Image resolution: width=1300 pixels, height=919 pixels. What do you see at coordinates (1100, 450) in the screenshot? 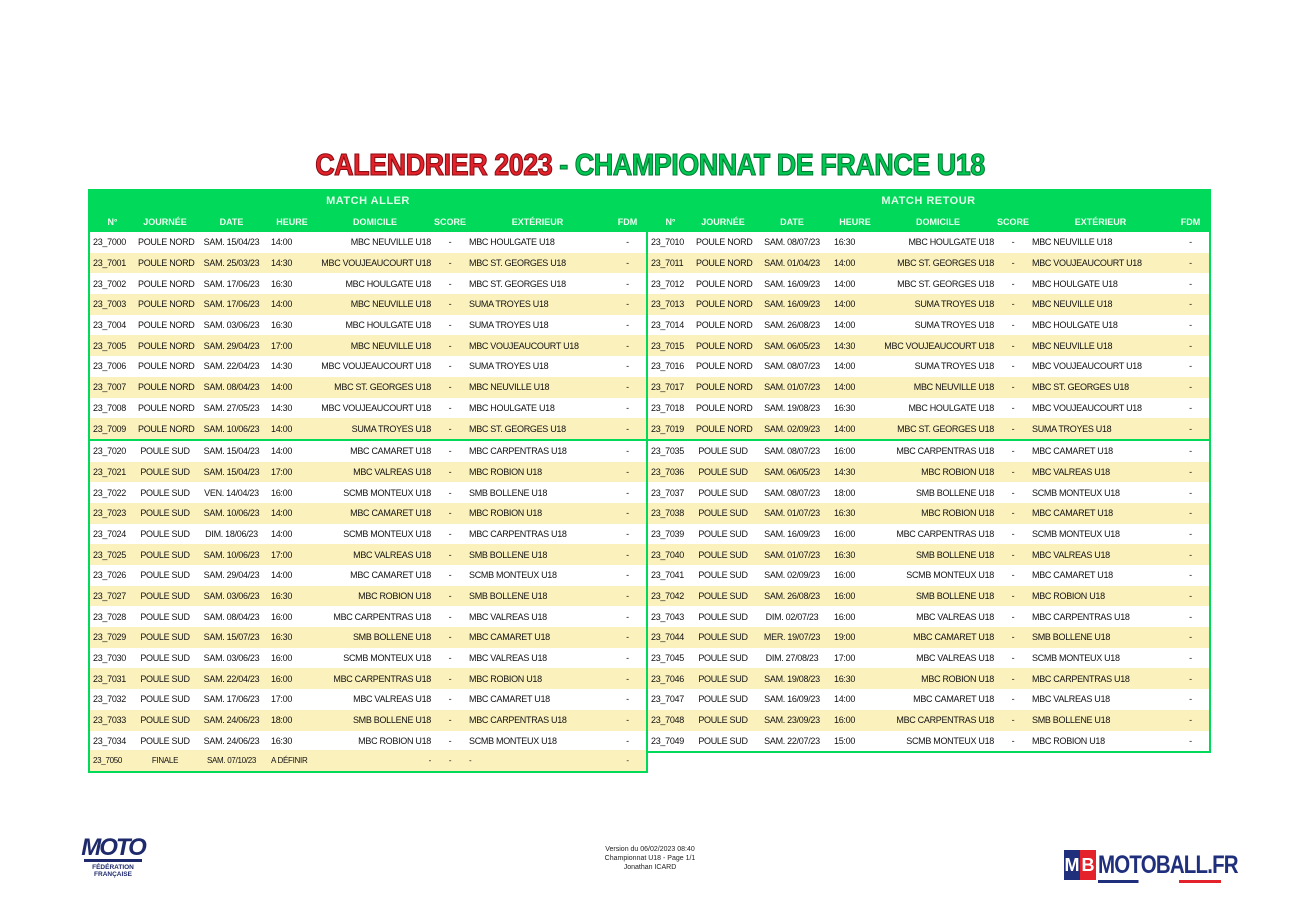
I see `cell-exterieur: MBC CAMARET U18` at bounding box center [1100, 450].